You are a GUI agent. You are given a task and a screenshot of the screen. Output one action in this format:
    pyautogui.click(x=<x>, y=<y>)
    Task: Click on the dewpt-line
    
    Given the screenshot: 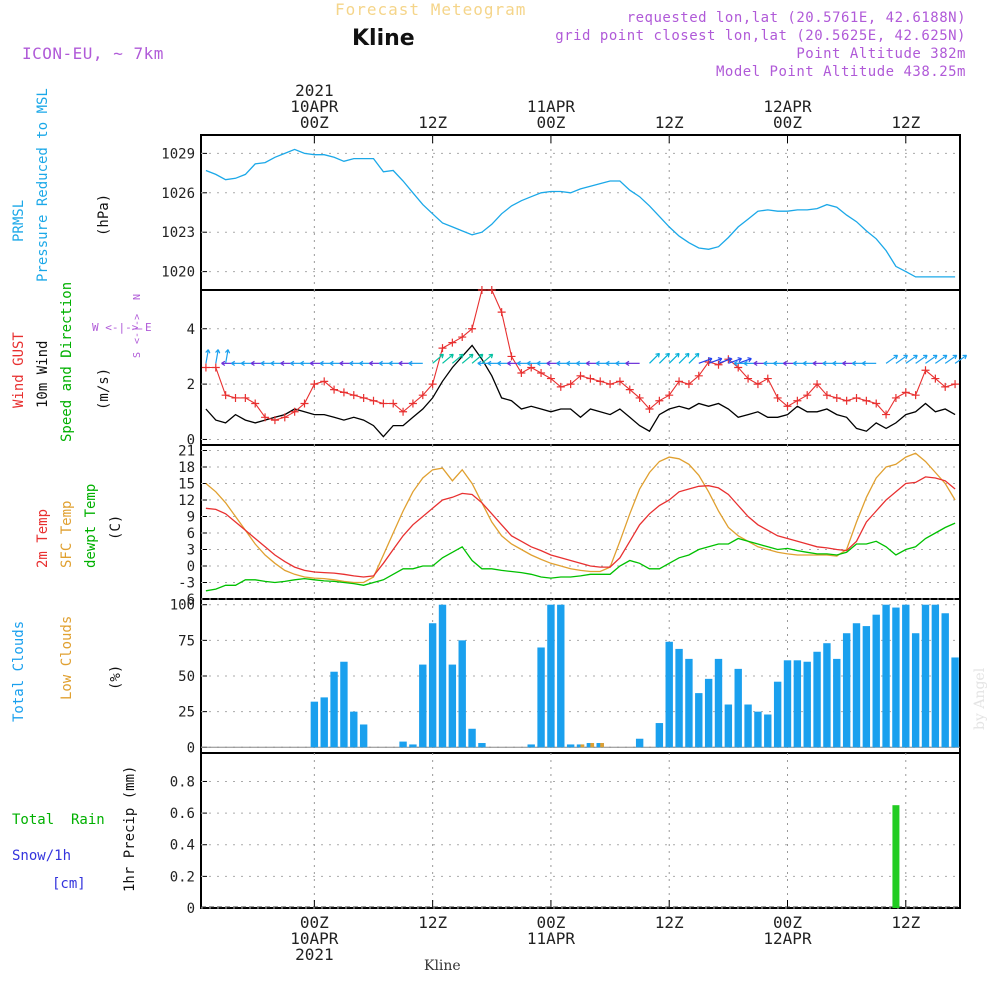 What is the action you would take?
    pyautogui.click(x=580, y=557)
    